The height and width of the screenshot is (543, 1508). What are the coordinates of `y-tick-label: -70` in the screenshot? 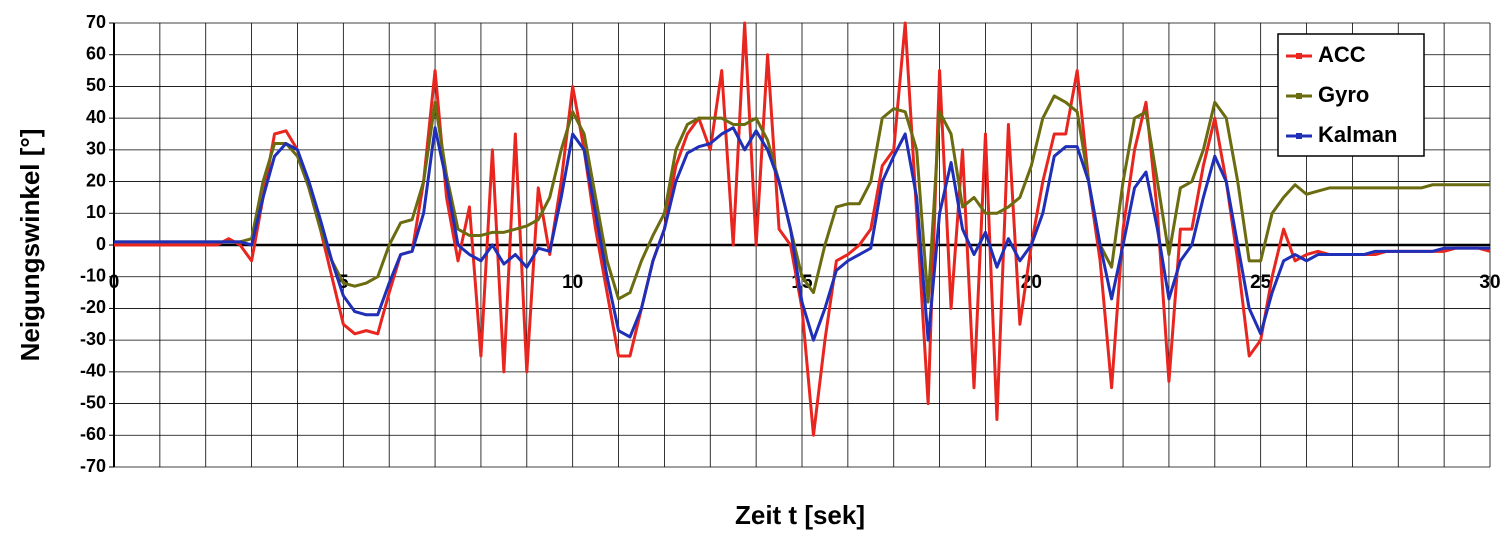 It's located at (93, 466).